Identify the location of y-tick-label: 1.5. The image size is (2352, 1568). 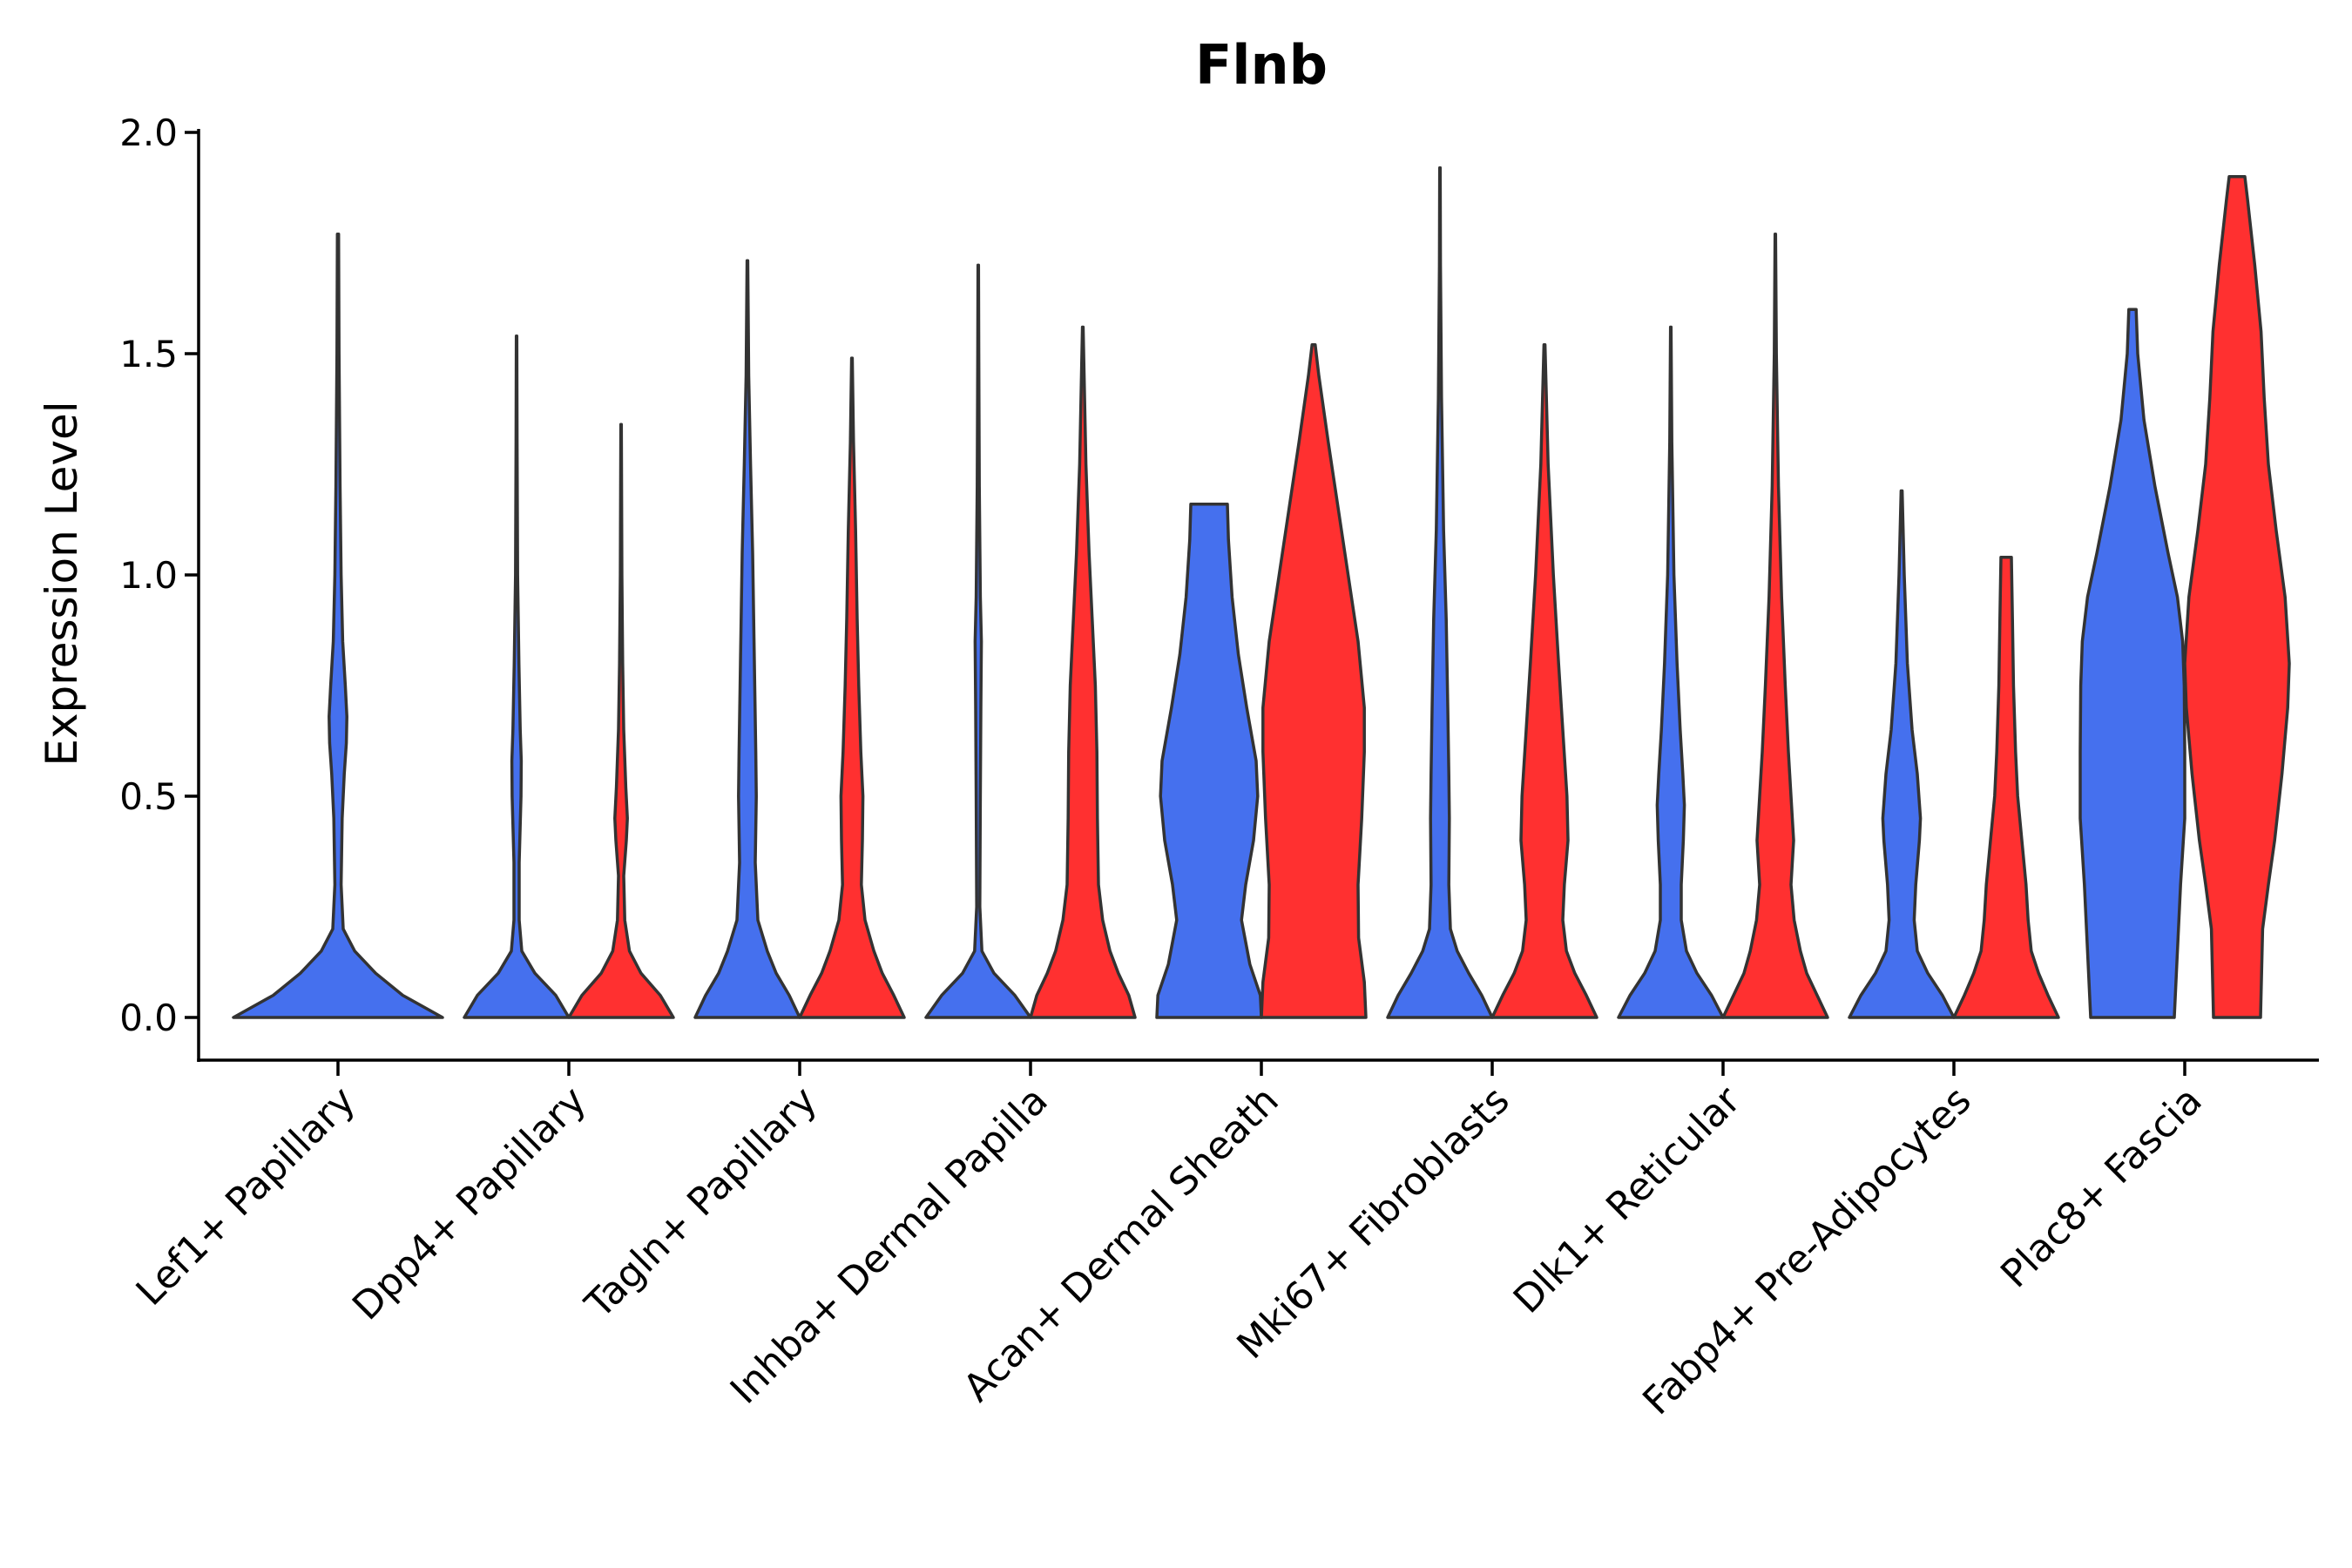
(148, 354).